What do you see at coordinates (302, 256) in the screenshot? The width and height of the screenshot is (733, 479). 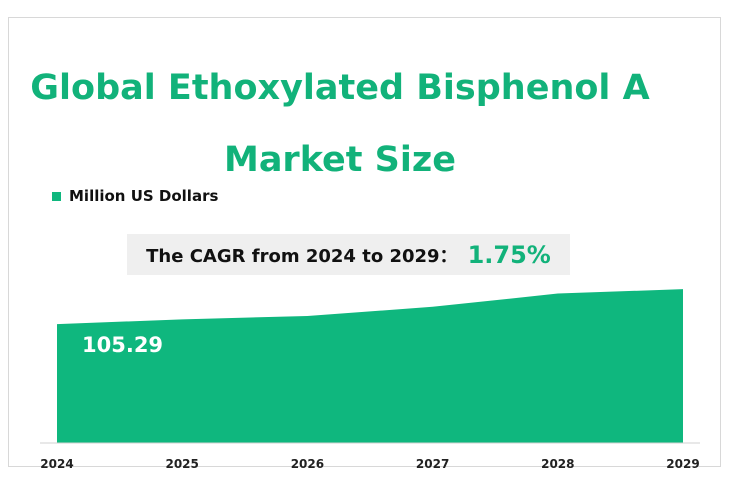 I see `cagr-text: The CAGR from 2024 to 2029：` at bounding box center [302, 256].